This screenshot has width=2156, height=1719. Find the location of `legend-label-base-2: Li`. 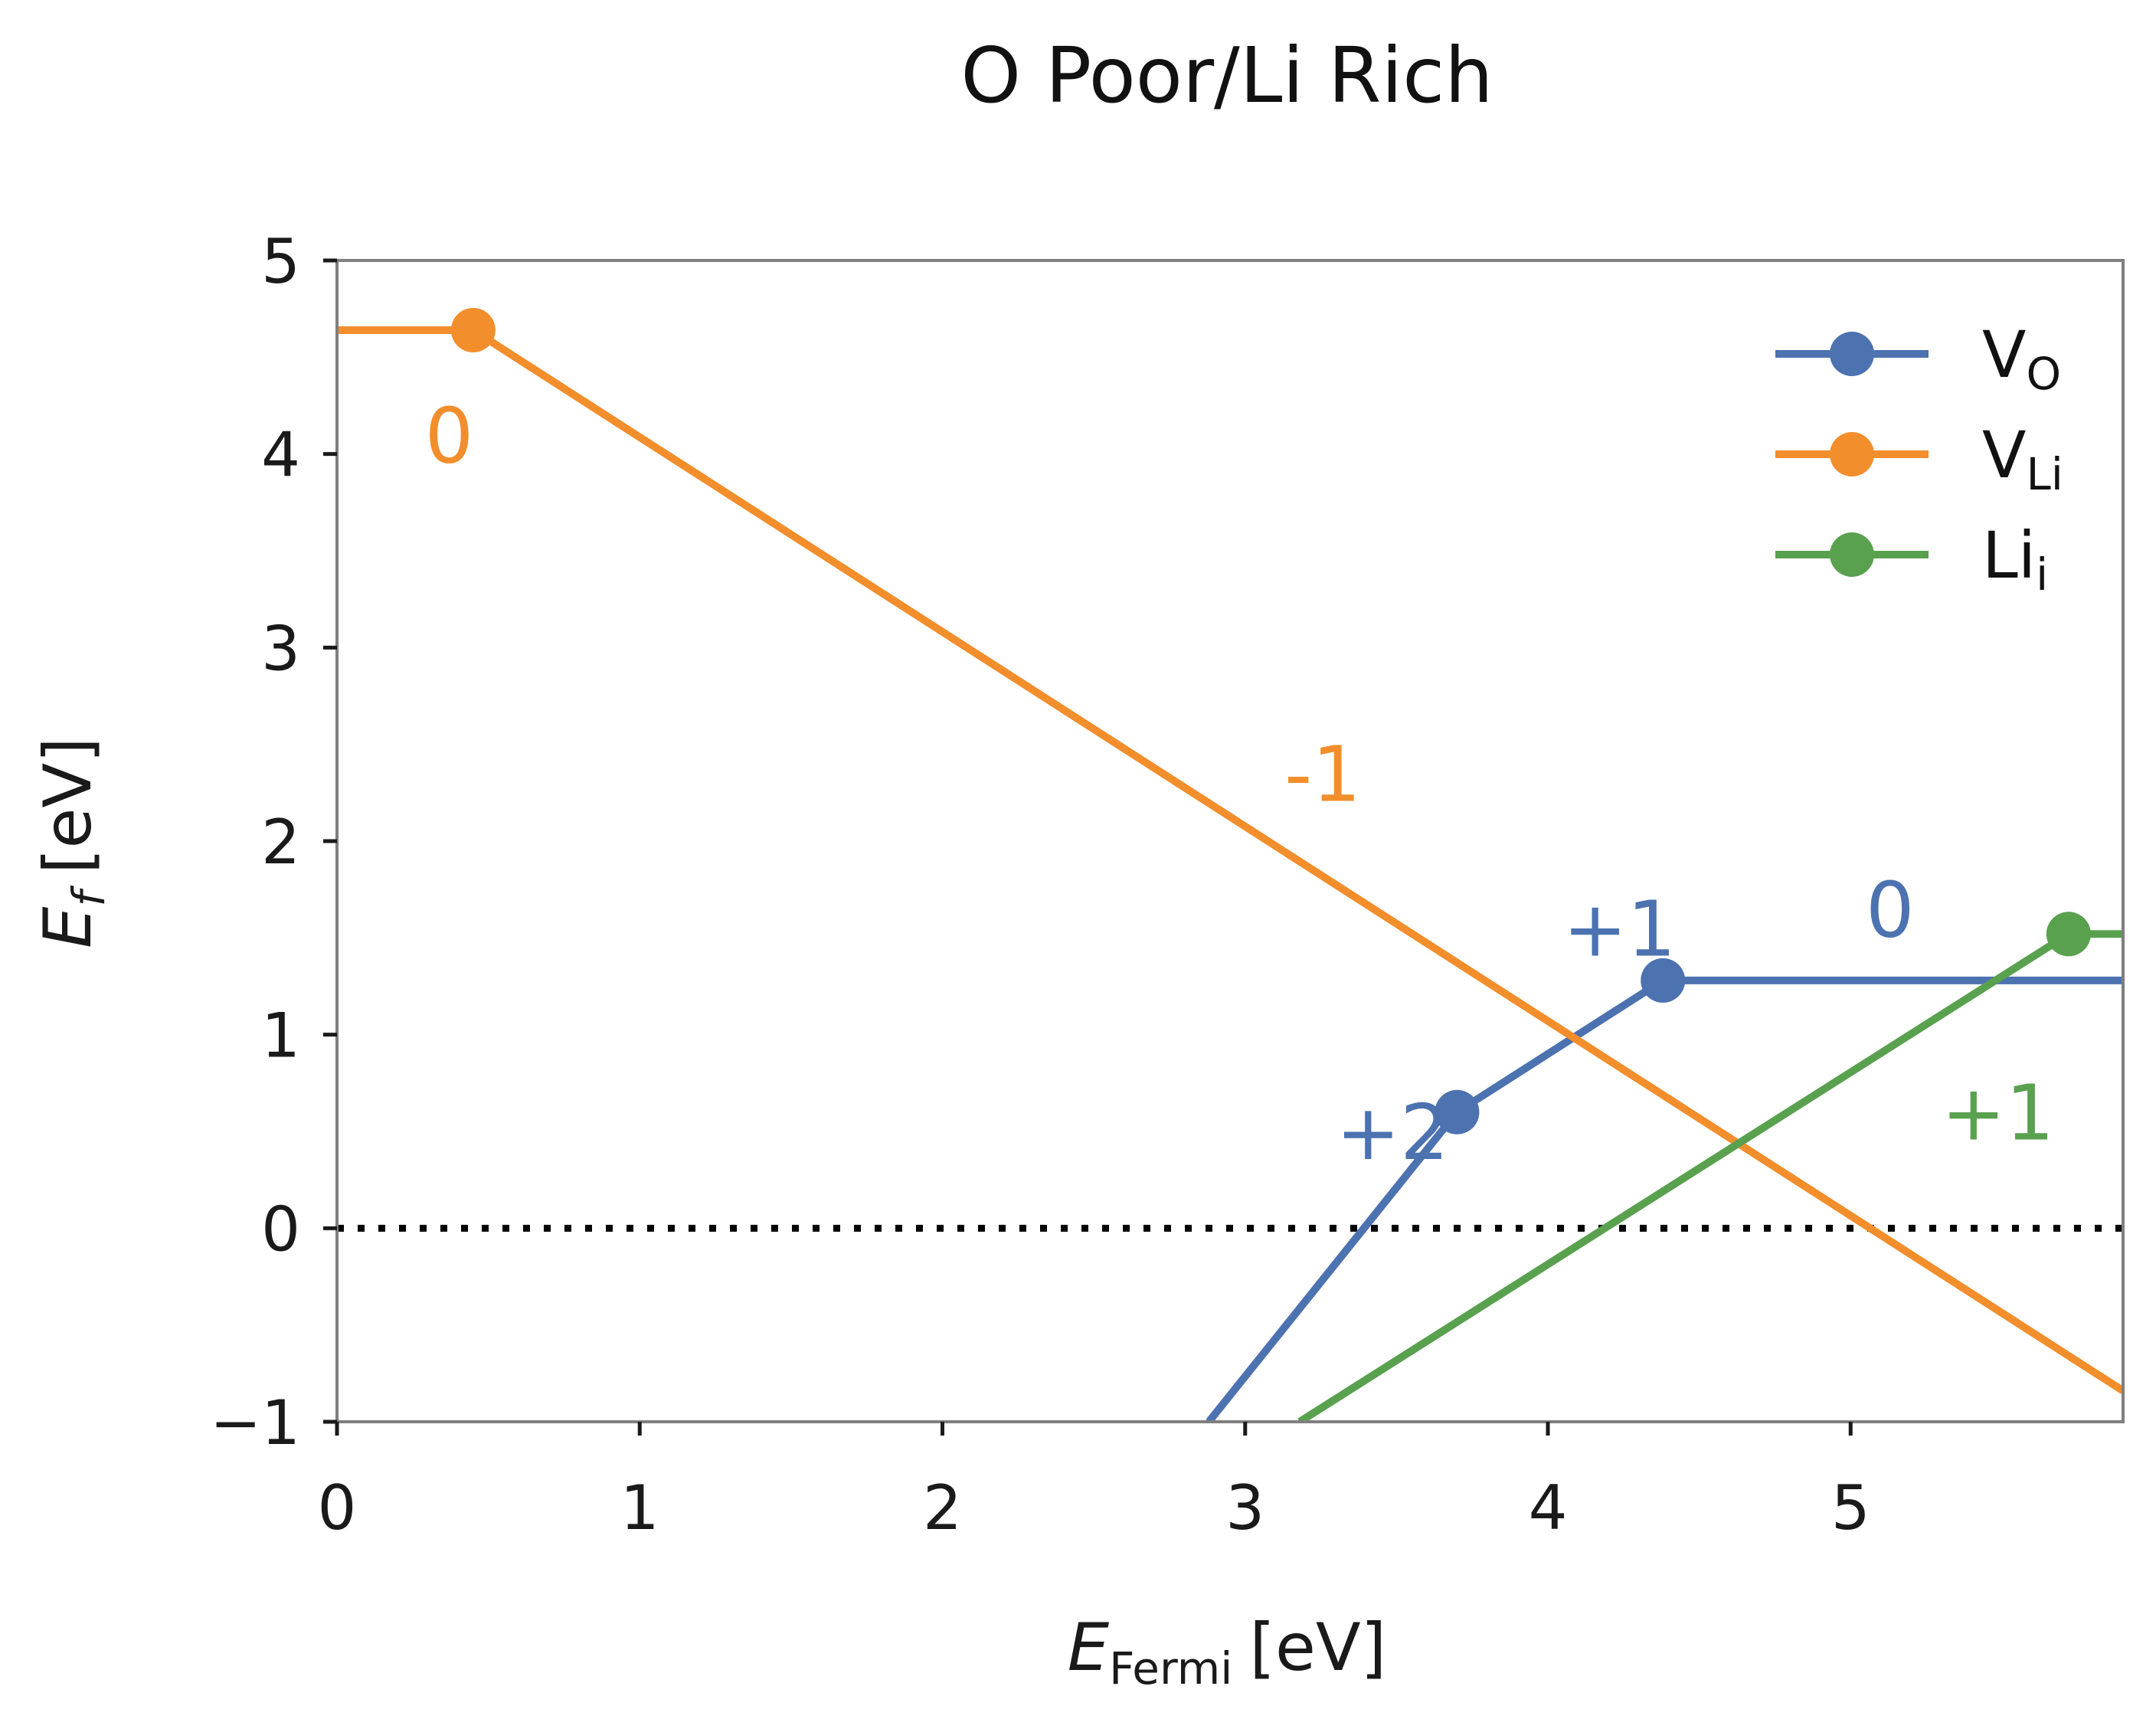

legend-label-base-2: Li is located at coordinates (2009, 555).